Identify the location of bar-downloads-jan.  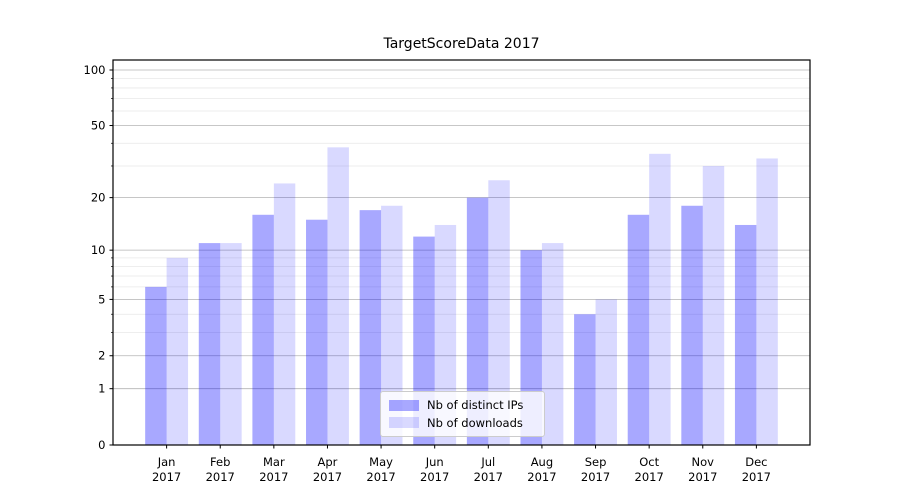
(177, 351).